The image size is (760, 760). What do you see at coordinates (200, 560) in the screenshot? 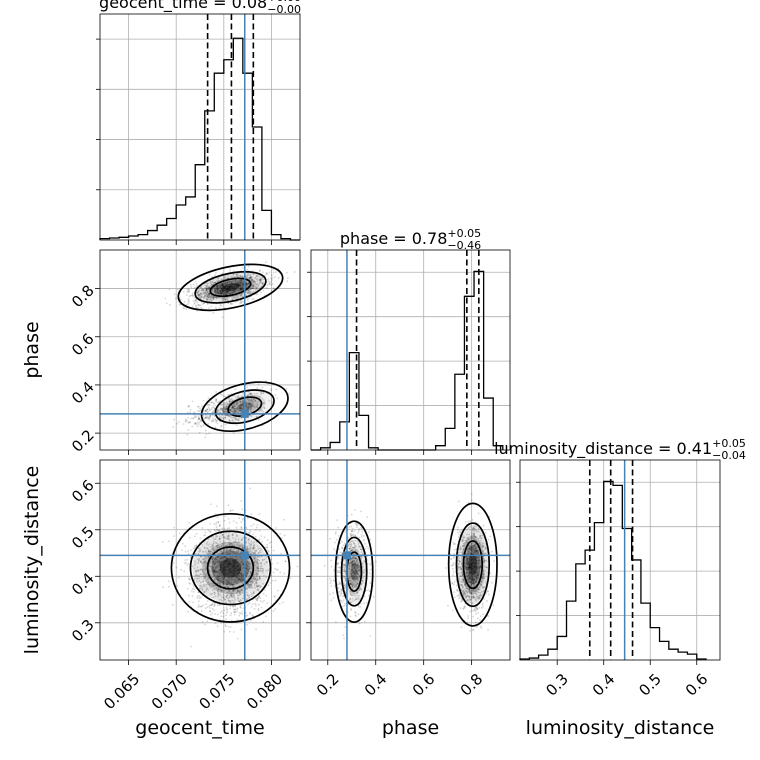
I see `grid-lines` at bounding box center [200, 560].